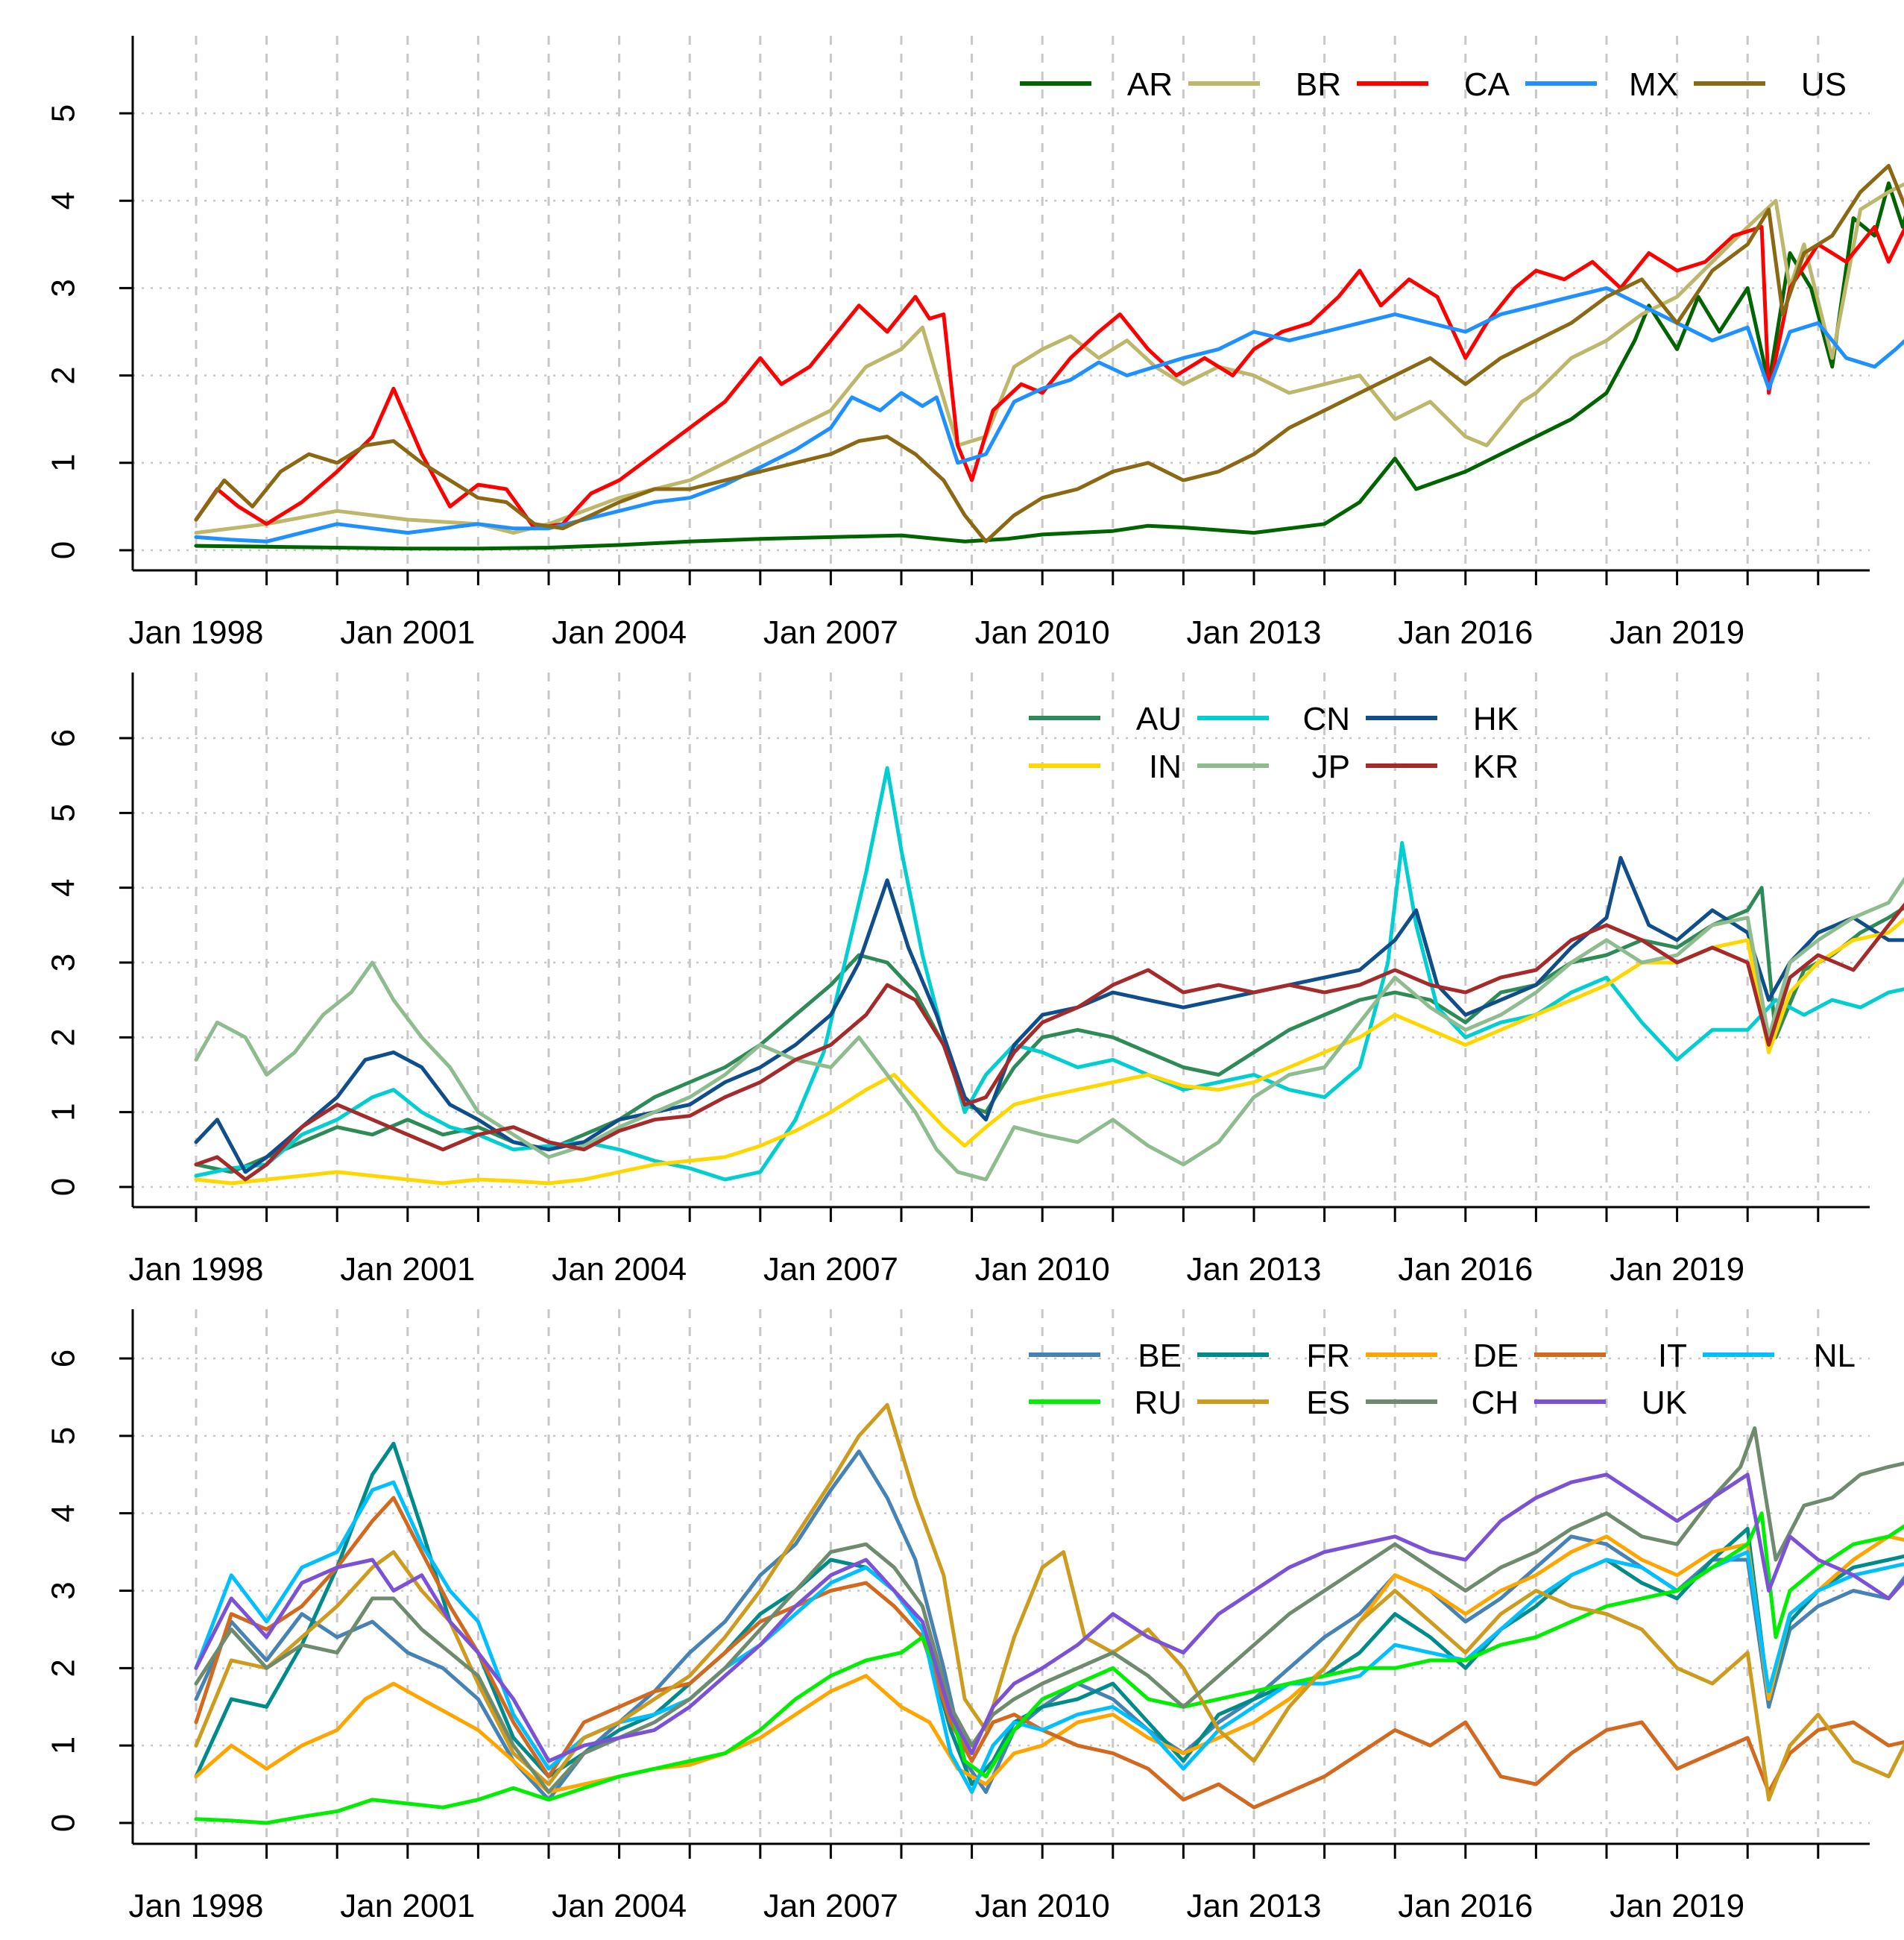 The image size is (1904, 1940). I want to click on legend-label: FR, so click(1328, 1356).